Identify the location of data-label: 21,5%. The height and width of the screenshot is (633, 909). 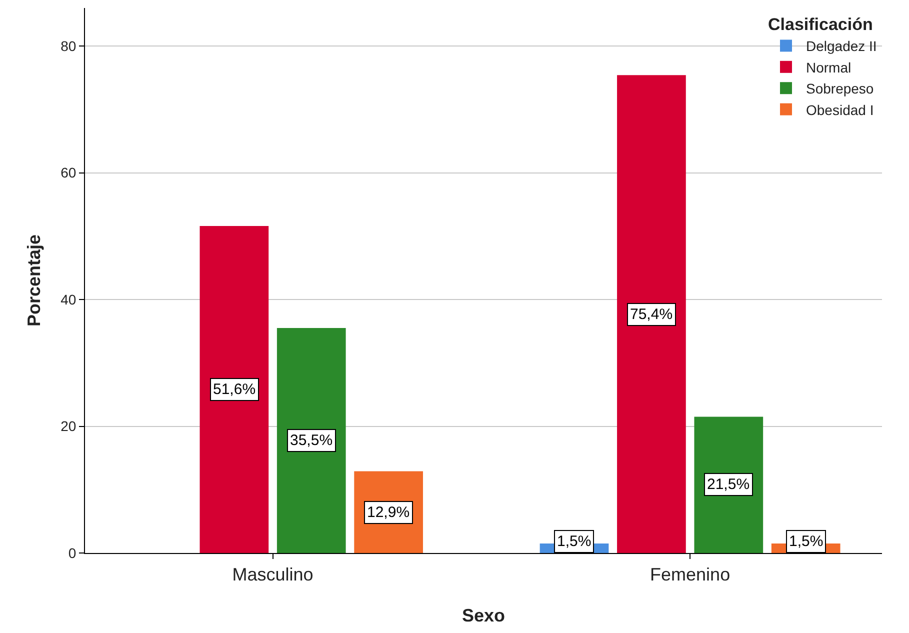
(728, 484).